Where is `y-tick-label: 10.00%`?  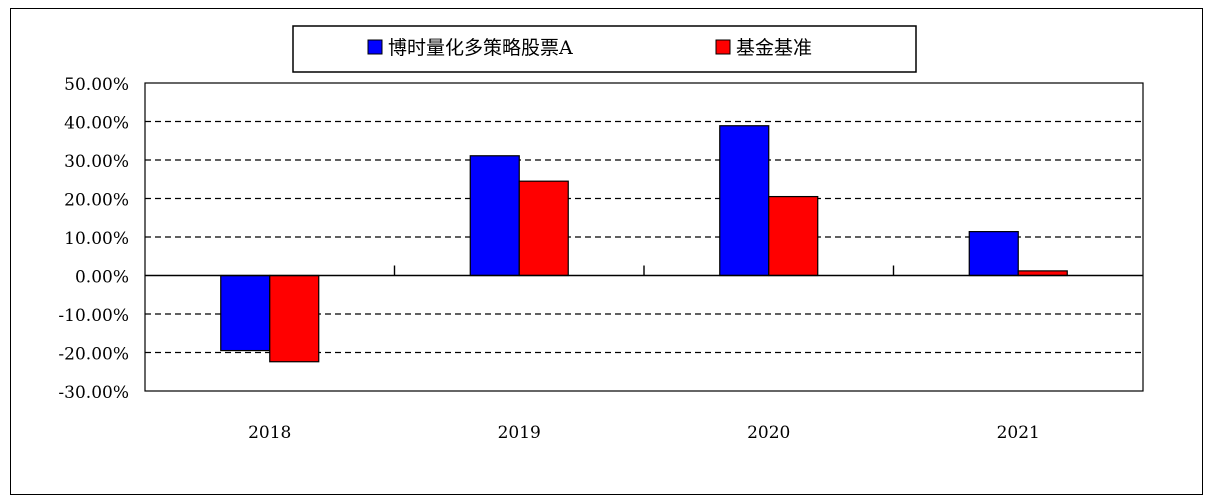
y-tick-label: 10.00% is located at coordinates (96, 239).